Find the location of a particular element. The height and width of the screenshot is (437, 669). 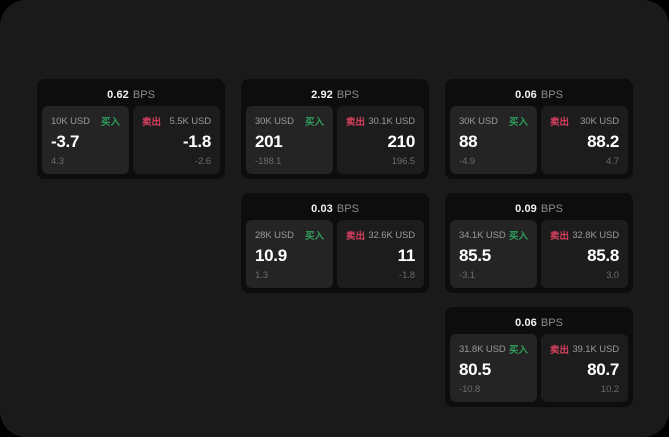

buy-pane-top: 28K USD 买入 is located at coordinates (289, 236).